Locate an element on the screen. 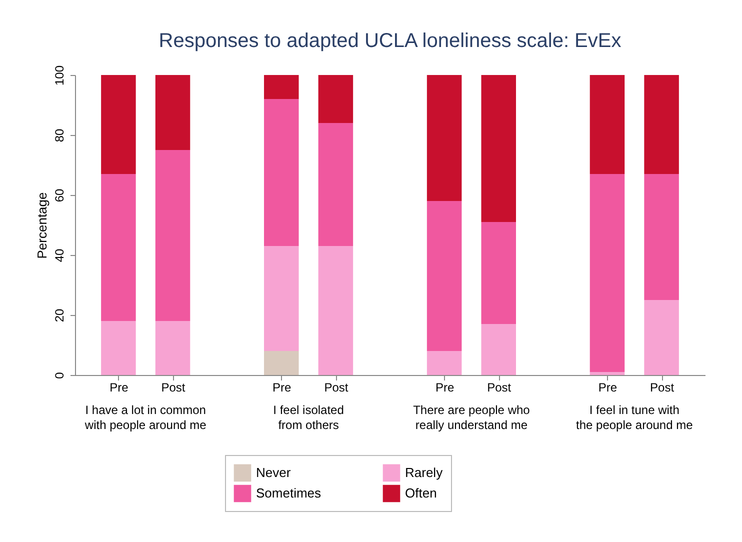 The image size is (742, 542). y-tick-label: 60 is located at coordinates (59, 195).